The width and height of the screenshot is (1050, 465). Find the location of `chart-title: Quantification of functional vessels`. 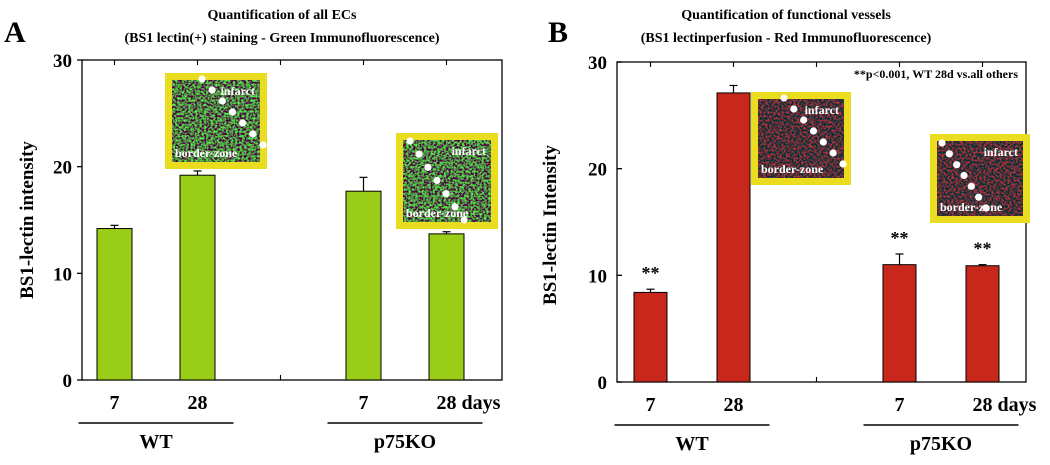

chart-title: Quantification of functional vessels is located at coordinates (786, 15).